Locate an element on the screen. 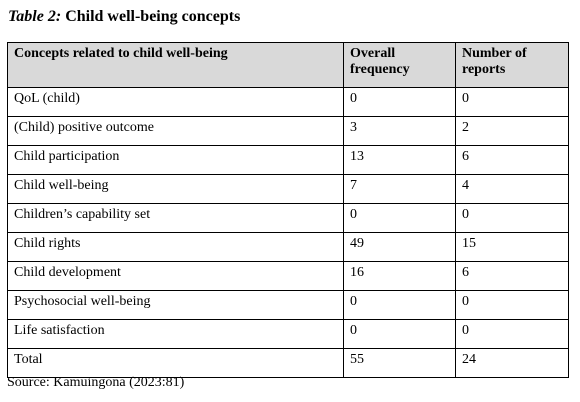 Image resolution: width=580 pixels, height=402 pixels. concept-cell: (Child) positive outcome is located at coordinates (175, 131).